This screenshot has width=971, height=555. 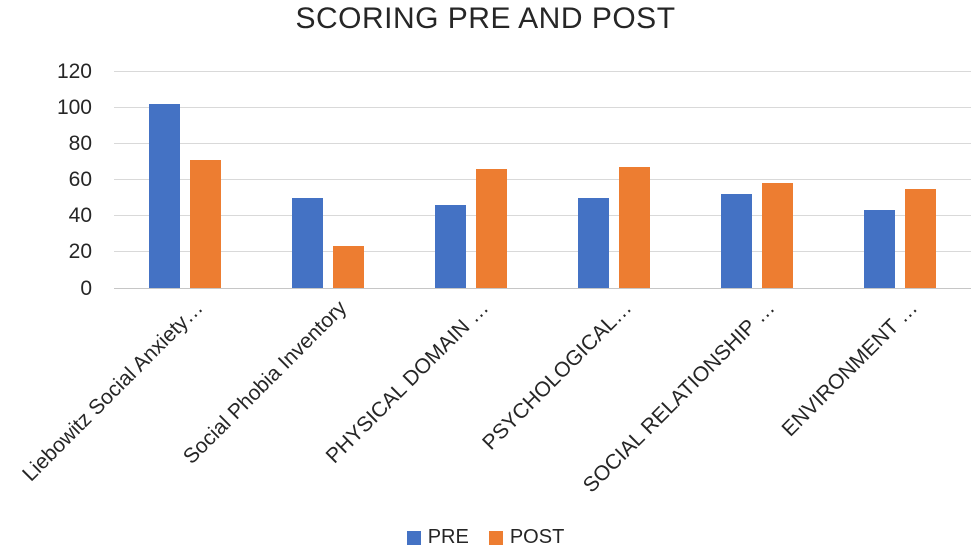 I want to click on y-tick-label: 120, so click(x=74, y=71).